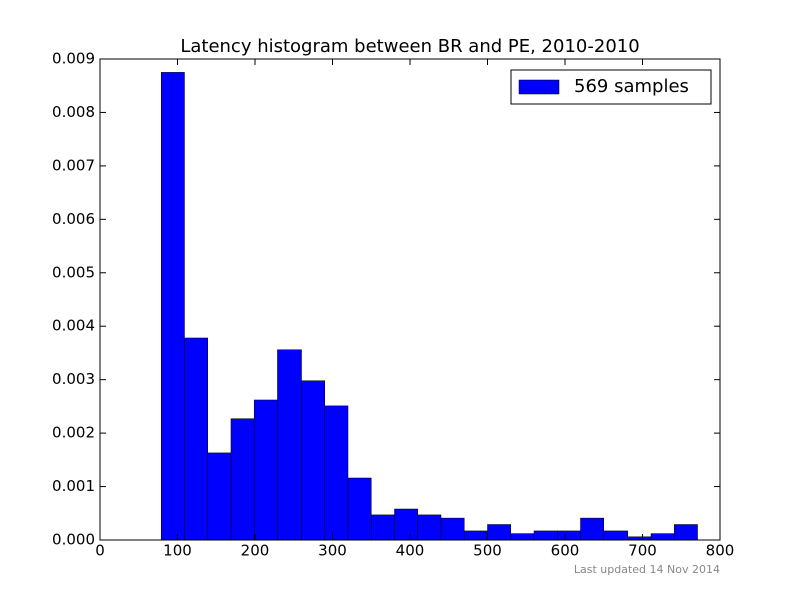 This screenshot has width=800, height=604. What do you see at coordinates (410, 551) in the screenshot?
I see `x-tick-label: 400` at bounding box center [410, 551].